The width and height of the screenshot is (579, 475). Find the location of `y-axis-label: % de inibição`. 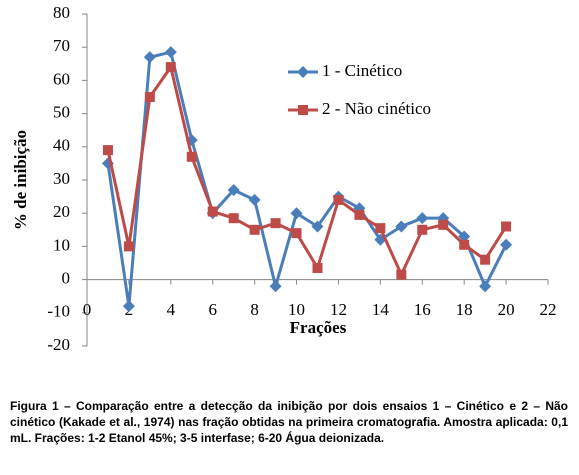

y-axis-label: % de inibição is located at coordinates (20, 180).